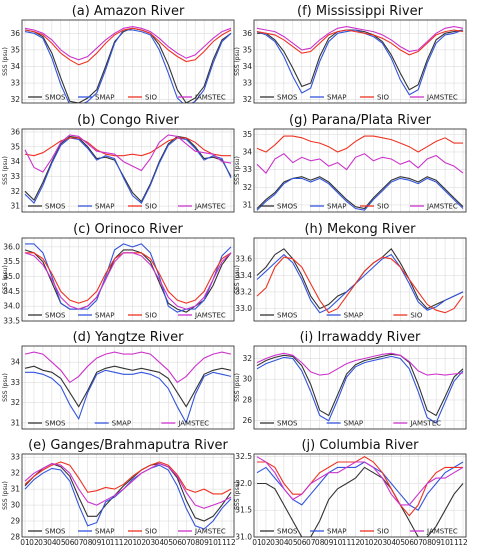 The width and height of the screenshot is (477, 550). I want to click on y-tick-label: 32.0, so click(243, 483).